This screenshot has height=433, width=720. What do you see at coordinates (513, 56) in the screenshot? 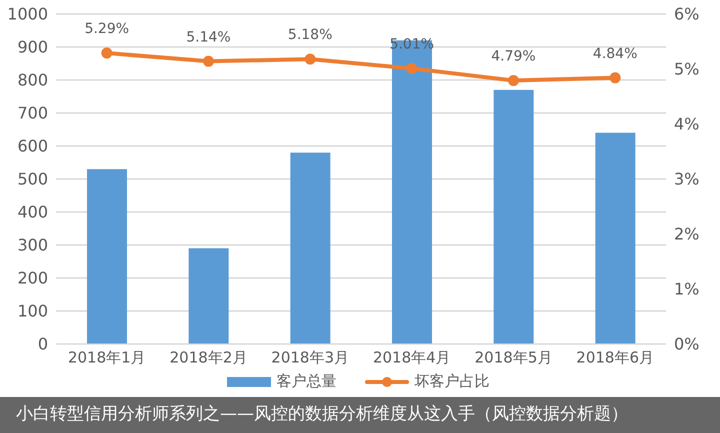
I see `data-label: 4.79%` at bounding box center [513, 56].